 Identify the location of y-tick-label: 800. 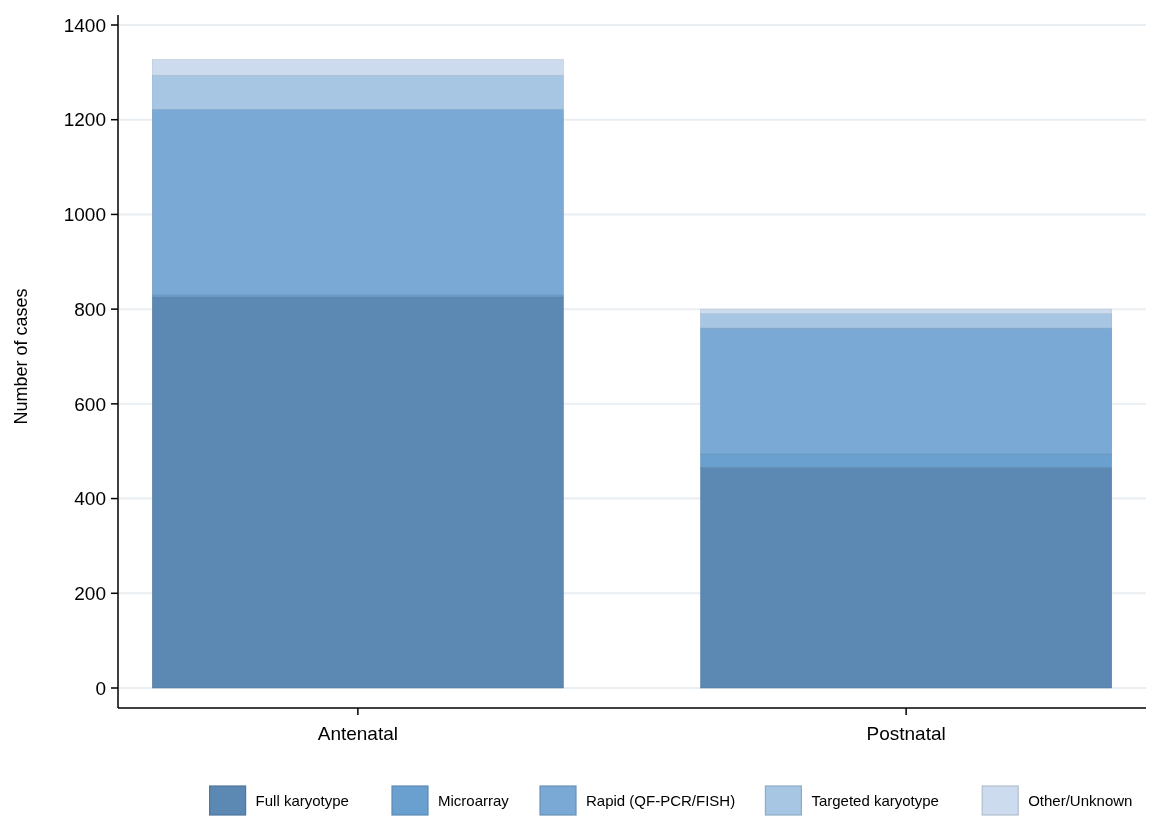
(90, 309).